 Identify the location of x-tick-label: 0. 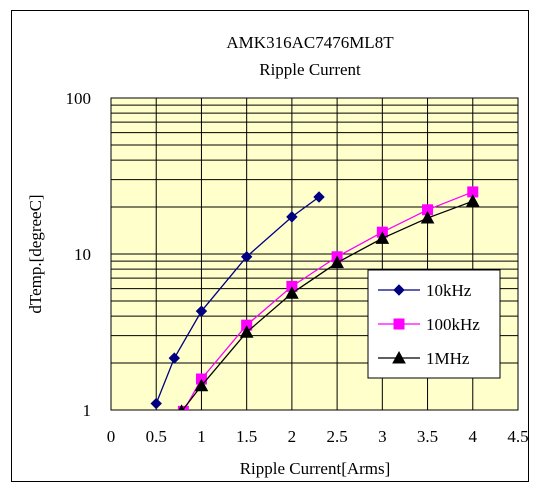
(111, 436).